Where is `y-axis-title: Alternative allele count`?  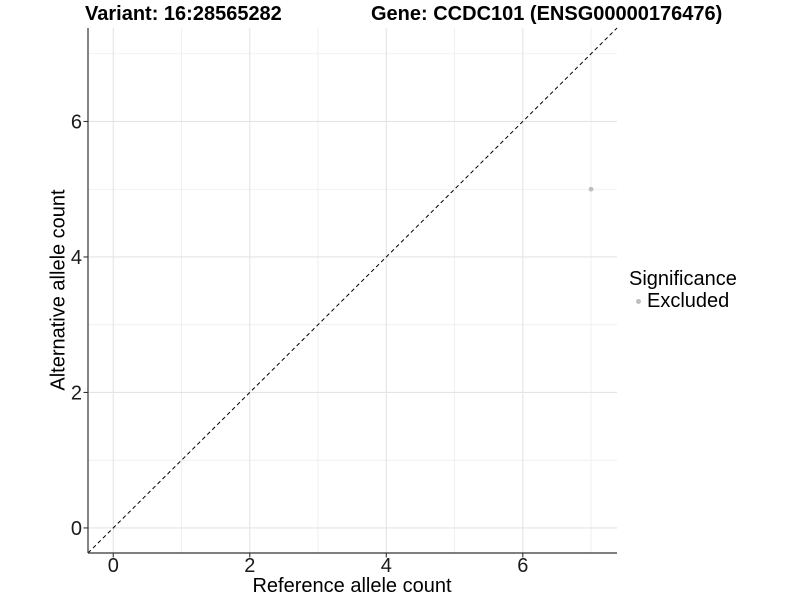
y-axis-title: Alternative allele count is located at coordinates (58, 290).